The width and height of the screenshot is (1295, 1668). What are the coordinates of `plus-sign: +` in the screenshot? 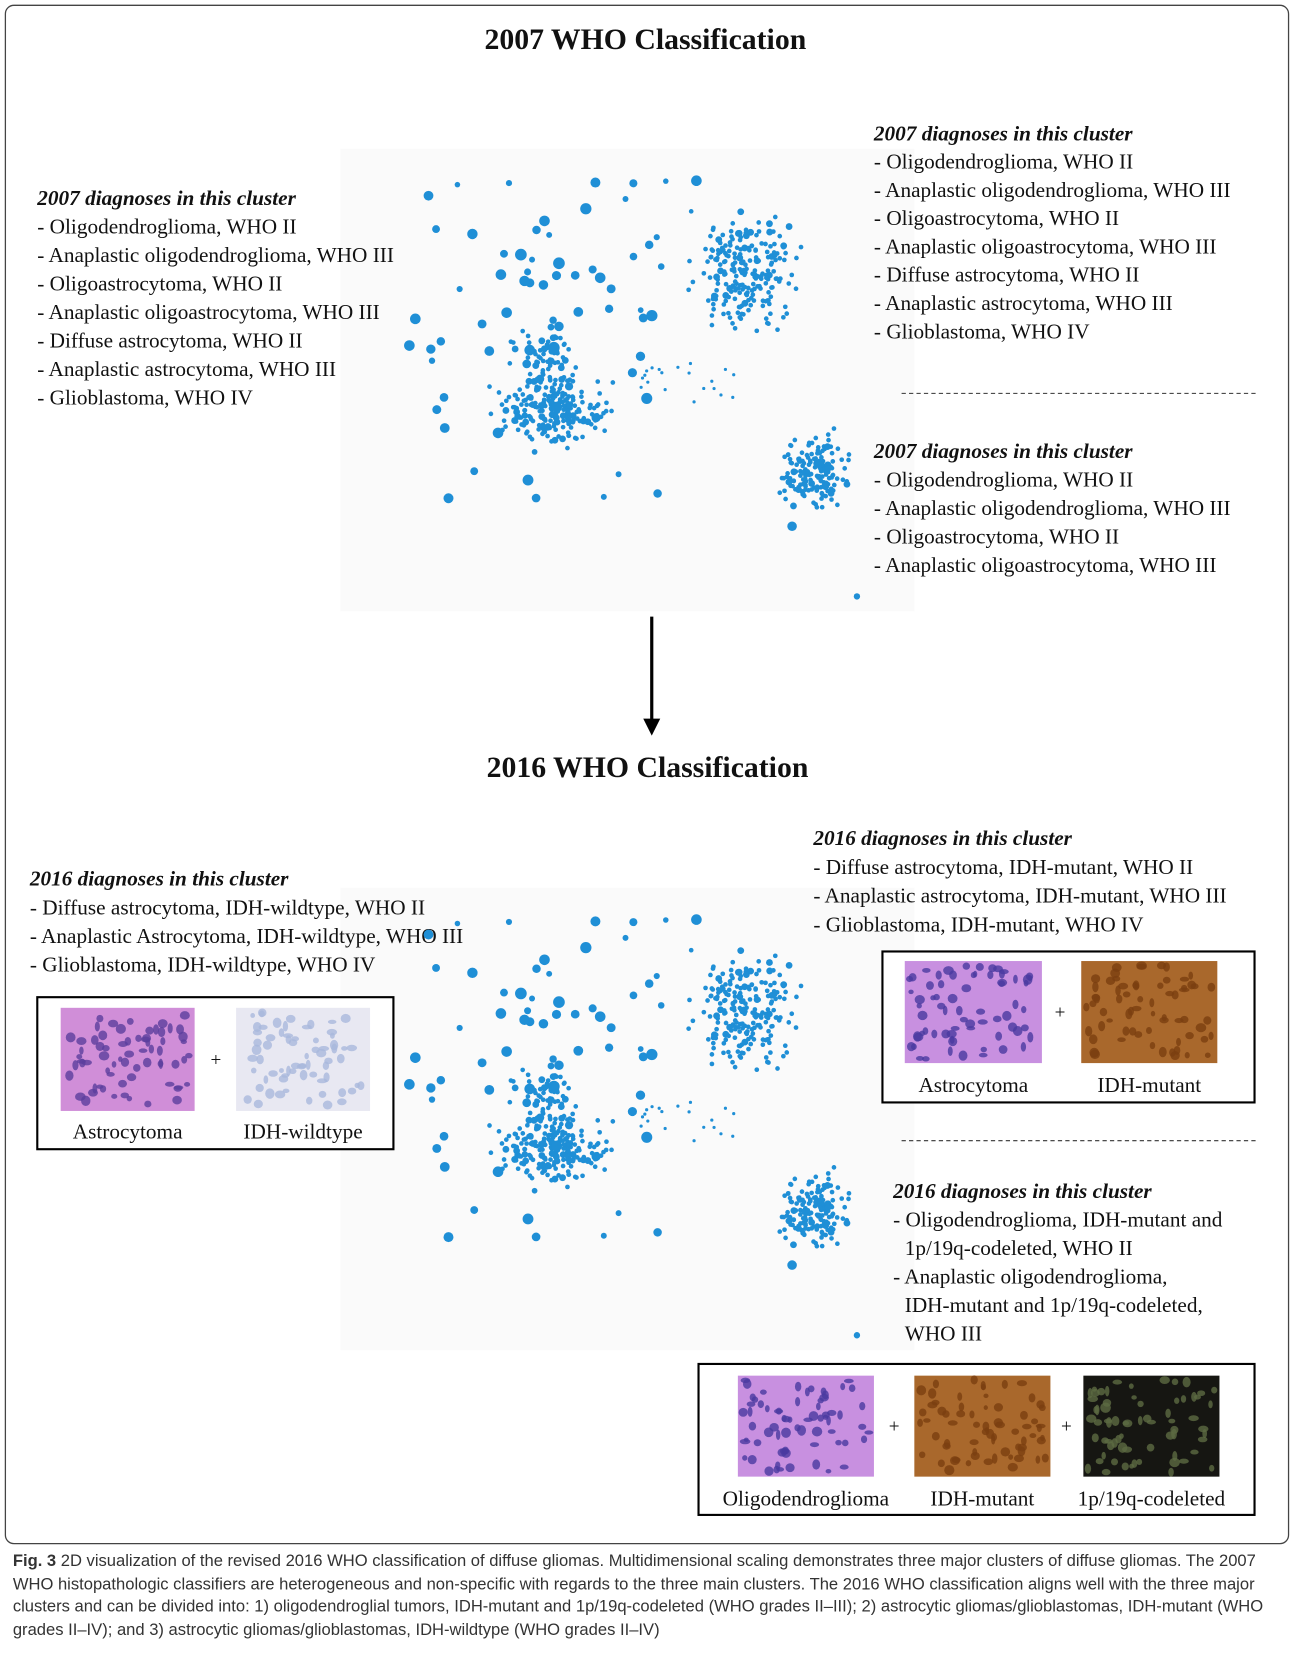 It's located at (1060, 1012).